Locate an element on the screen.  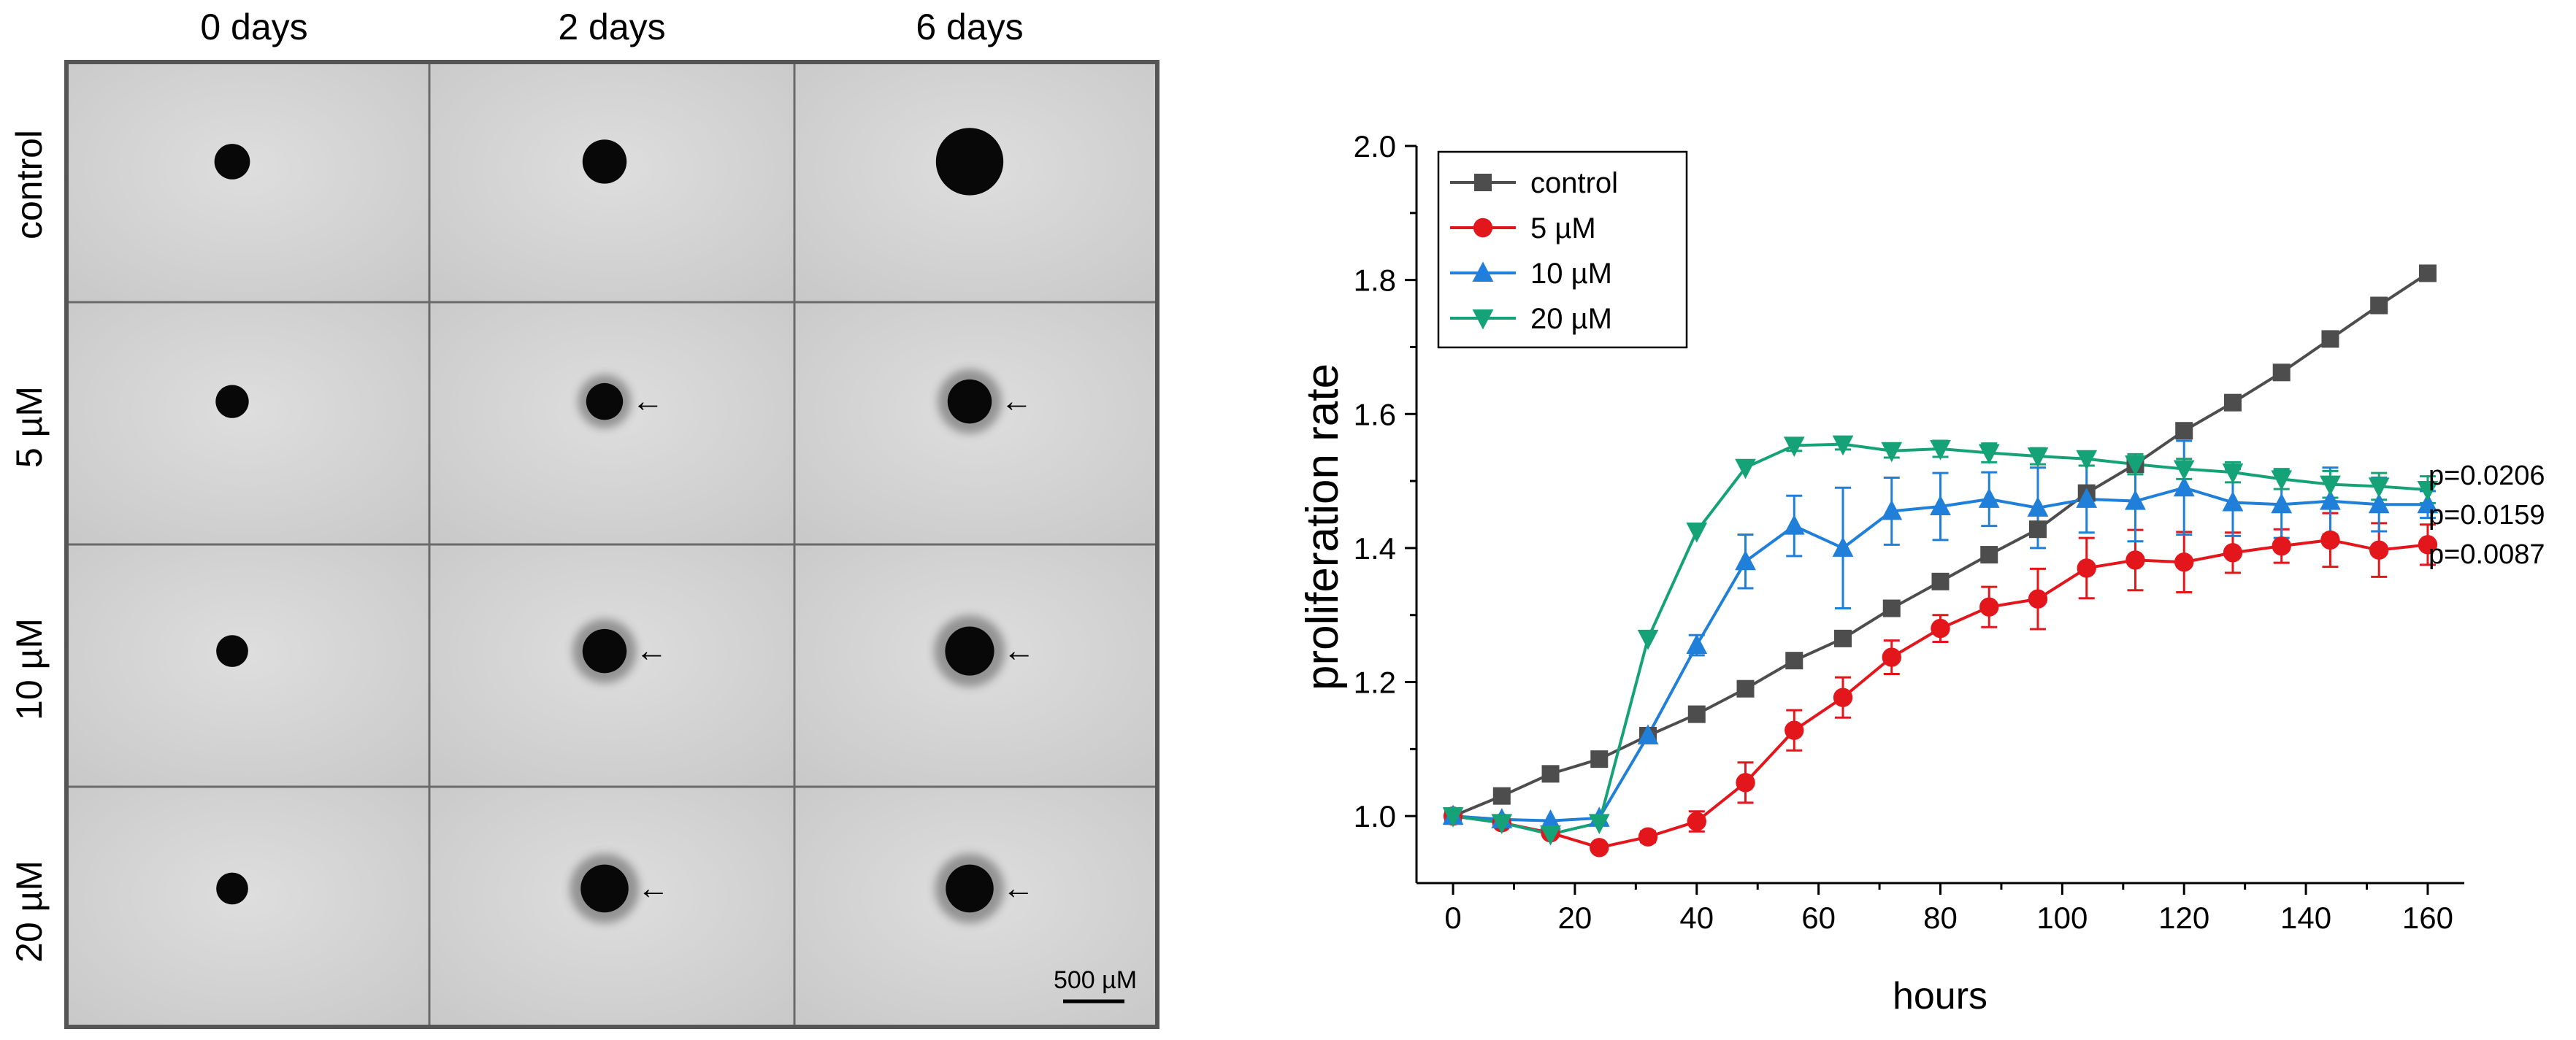
x-tick-label: 100 is located at coordinates (2062, 918).